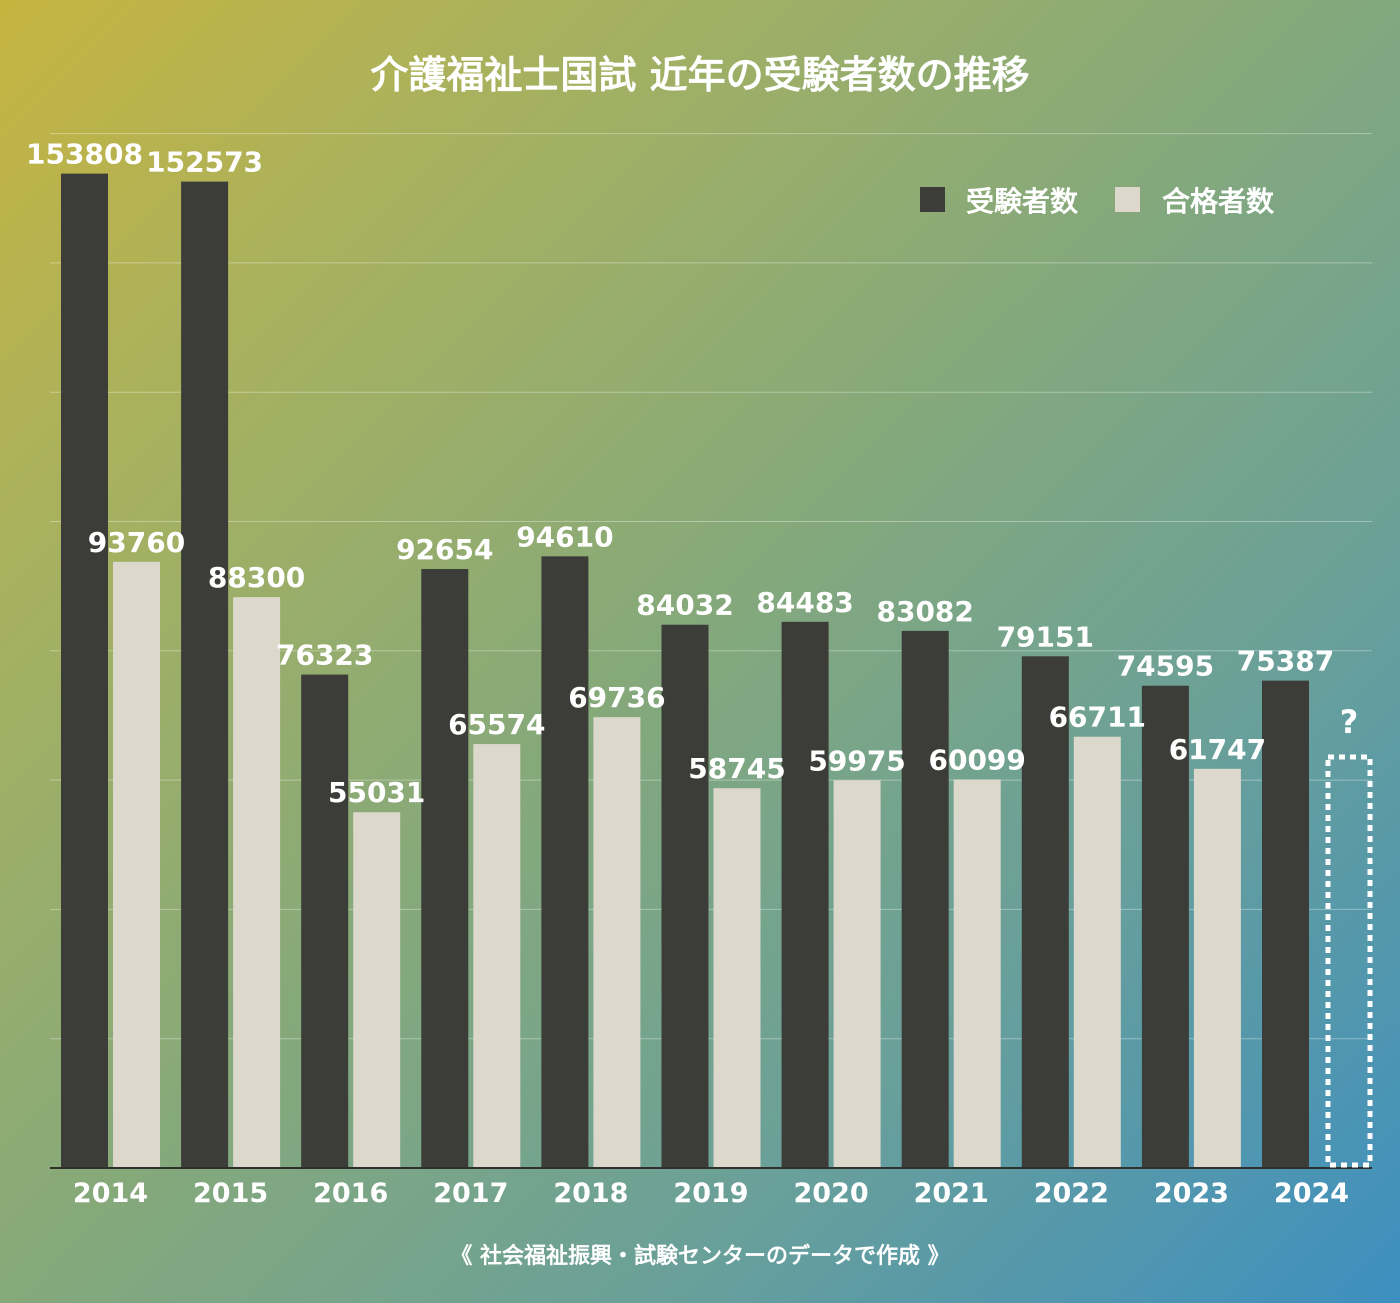 Image resolution: width=1400 pixels, height=1303 pixels. What do you see at coordinates (617, 942) in the screenshot?
I see `bar-passers-2018` at bounding box center [617, 942].